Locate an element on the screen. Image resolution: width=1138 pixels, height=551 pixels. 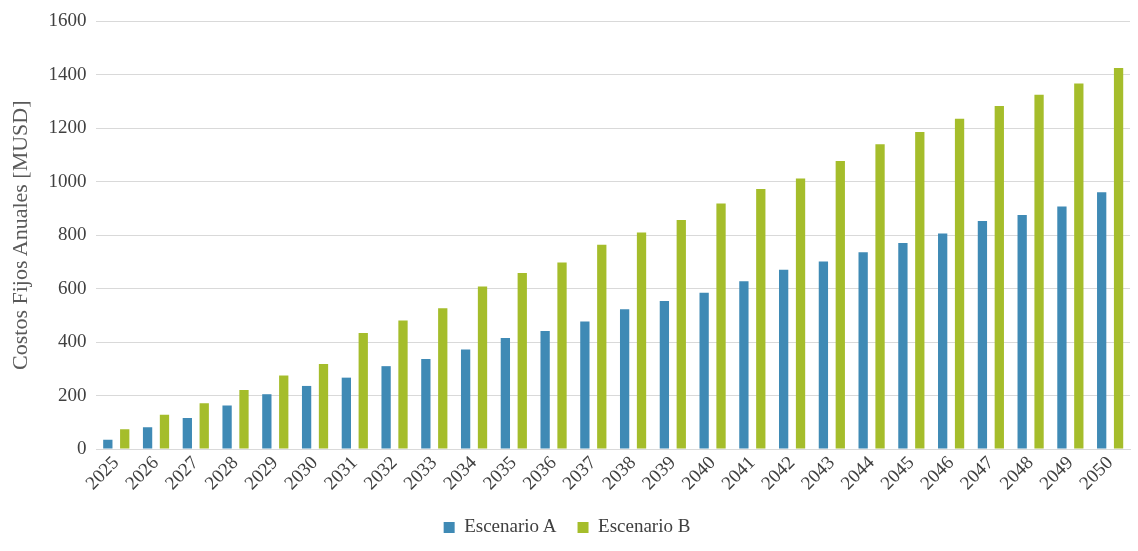
legend-label: Escenario A is located at coordinates (510, 526).